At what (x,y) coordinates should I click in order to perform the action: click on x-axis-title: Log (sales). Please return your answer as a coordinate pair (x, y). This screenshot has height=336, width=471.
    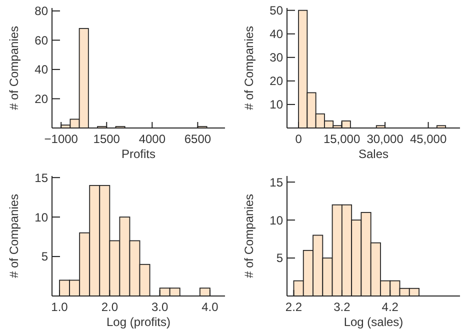
    Looking at the image, I should click on (374, 322).